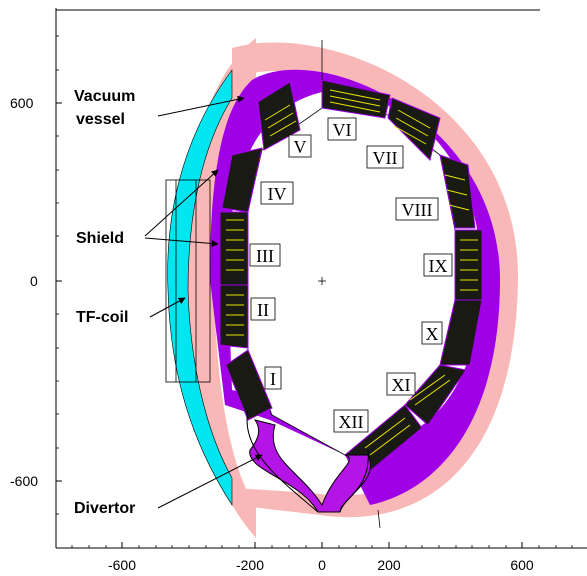  Describe the element at coordinates (104, 302) in the screenshot. I see `component-labels: Vacuum vessel Shield TF-coil Divertor` at that location.